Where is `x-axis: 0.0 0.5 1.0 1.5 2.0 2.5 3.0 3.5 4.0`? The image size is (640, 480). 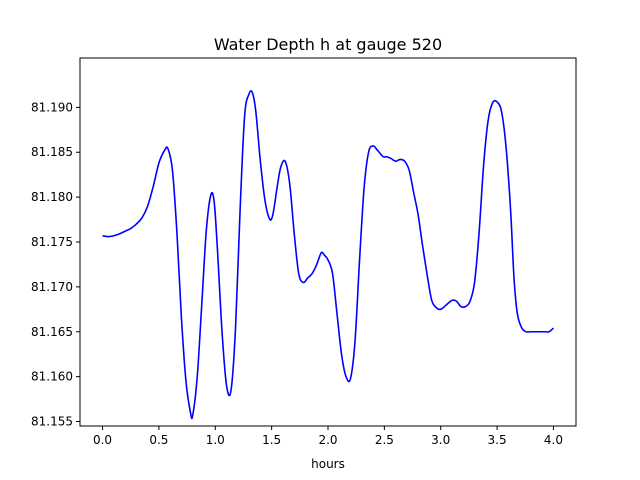 x-axis: 0.0 0.5 1.0 1.5 2.0 2.5 3.0 3.5 4.0 is located at coordinates (328, 436).